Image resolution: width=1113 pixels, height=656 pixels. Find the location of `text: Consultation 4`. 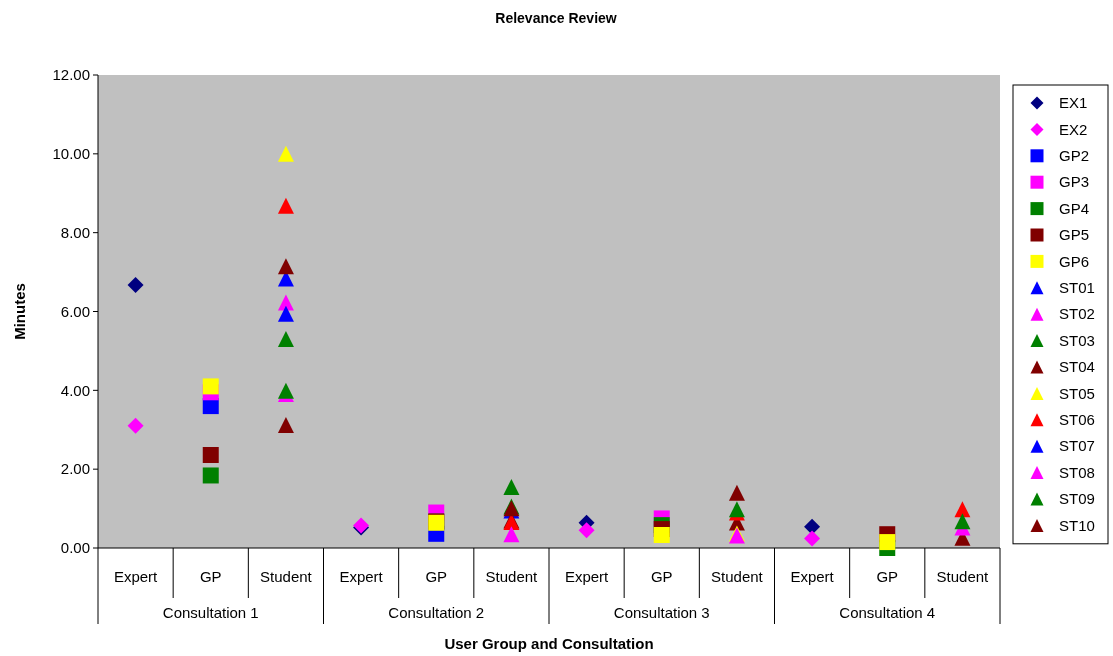

text: Consultation 4 is located at coordinates (887, 612).